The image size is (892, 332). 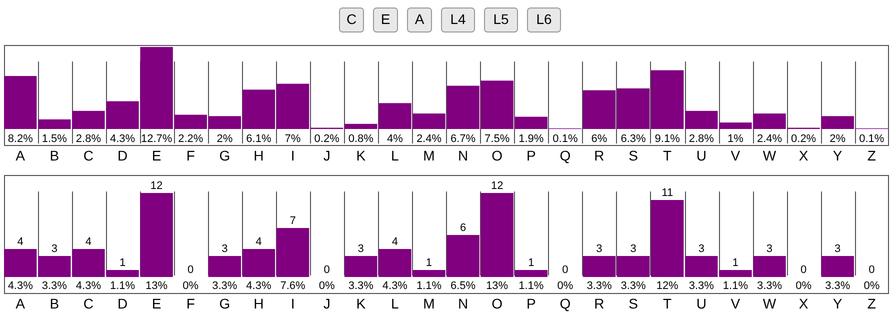 What do you see at coordinates (667, 286) in the screenshot?
I see `annotation: 12%` at bounding box center [667, 286].